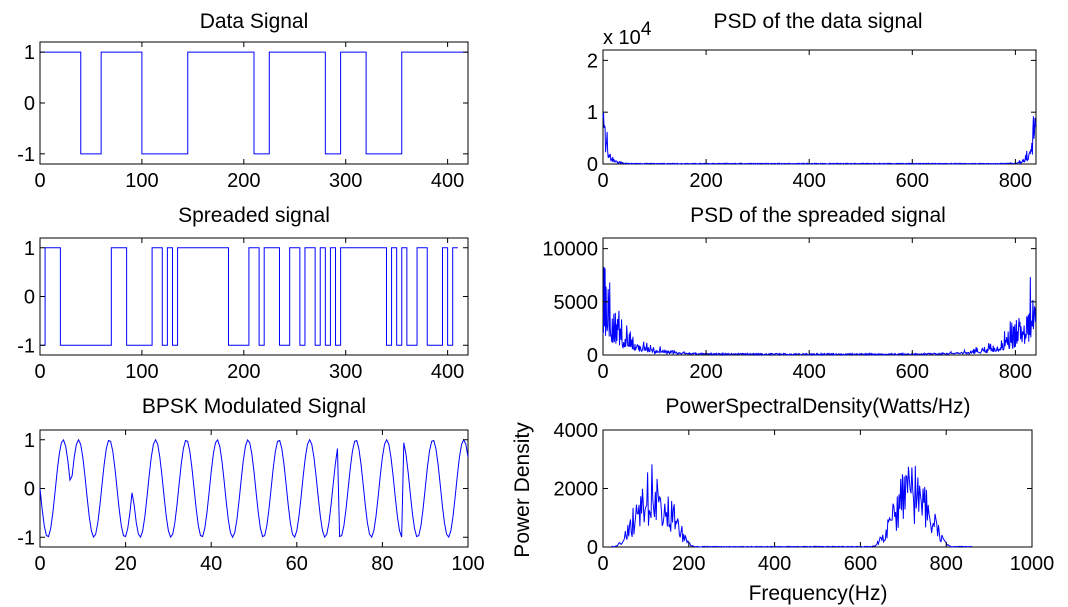 This screenshot has height=607, width=1068. I want to click on axes-frame-bpsk-signal, so click(254, 488).